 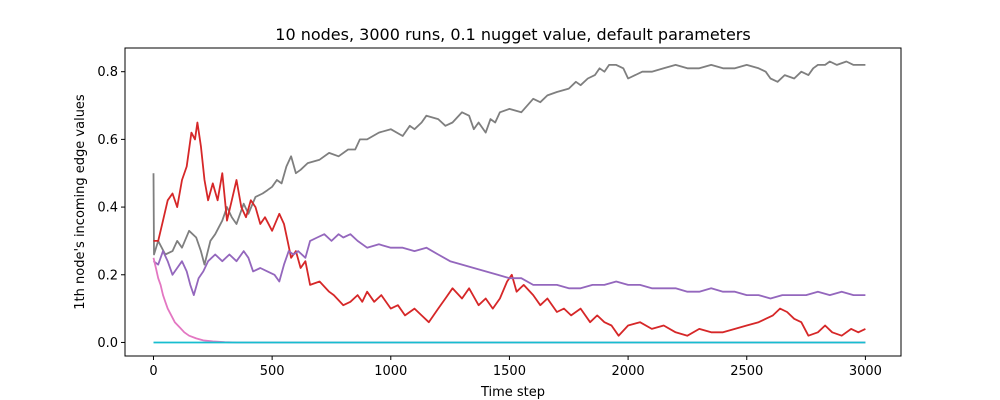 What do you see at coordinates (509, 371) in the screenshot?
I see `x-tick-label: 1500` at bounding box center [509, 371].